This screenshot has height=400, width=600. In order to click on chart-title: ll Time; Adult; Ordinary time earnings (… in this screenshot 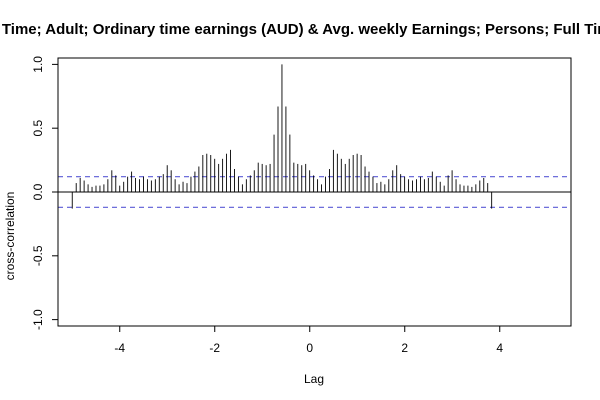, I will do `click(300, 29)`.